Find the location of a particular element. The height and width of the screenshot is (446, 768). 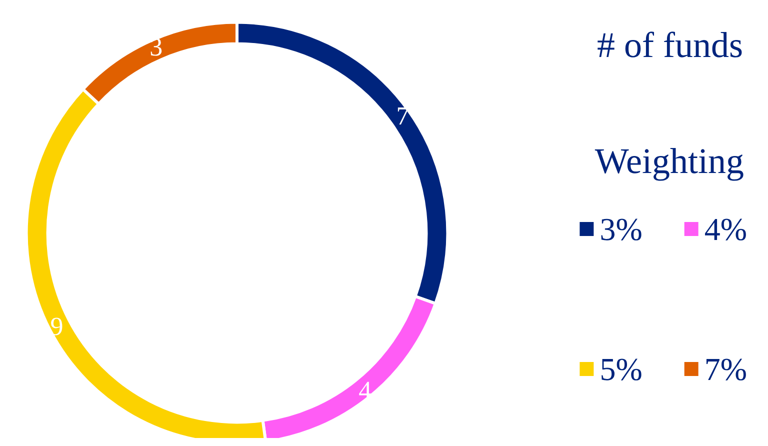

data-label: 9 is located at coordinates (57, 326).